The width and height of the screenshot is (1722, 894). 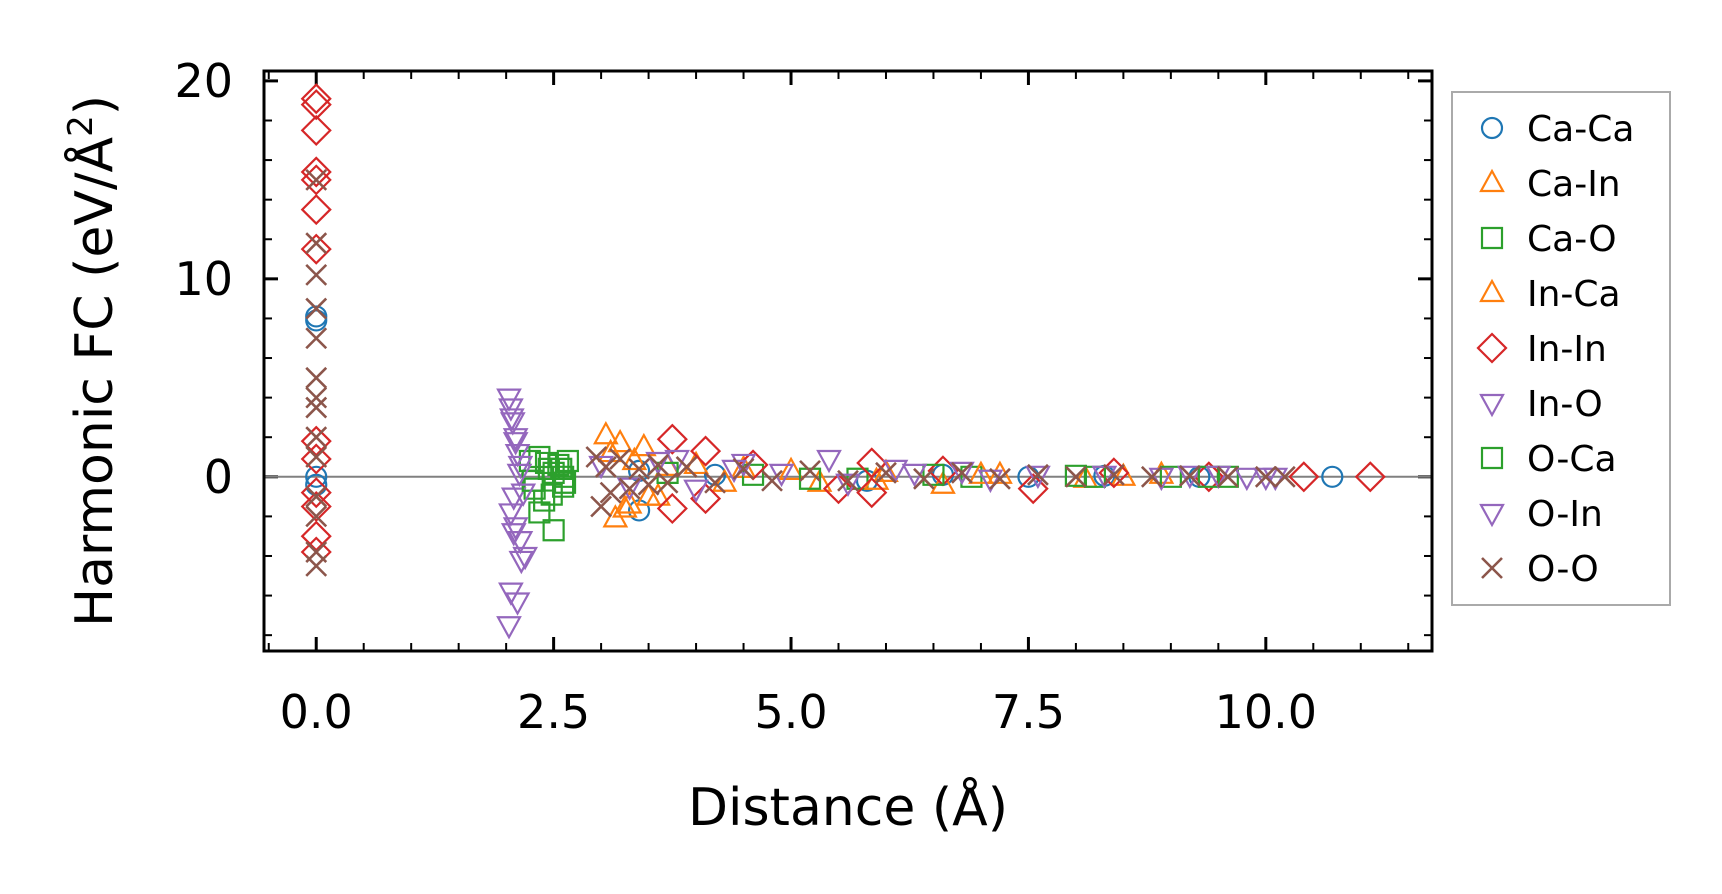 What do you see at coordinates (1541, 514) in the screenshot?
I see `legend-entry-o-in: O-In` at bounding box center [1541, 514].